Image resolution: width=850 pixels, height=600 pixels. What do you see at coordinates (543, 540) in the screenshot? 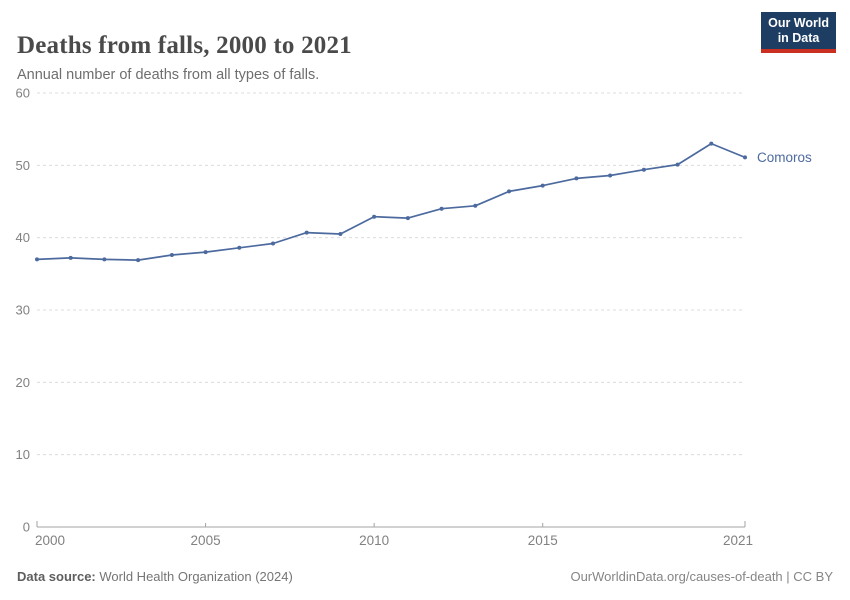
I see `x-tick-label: 2015` at bounding box center [543, 540].